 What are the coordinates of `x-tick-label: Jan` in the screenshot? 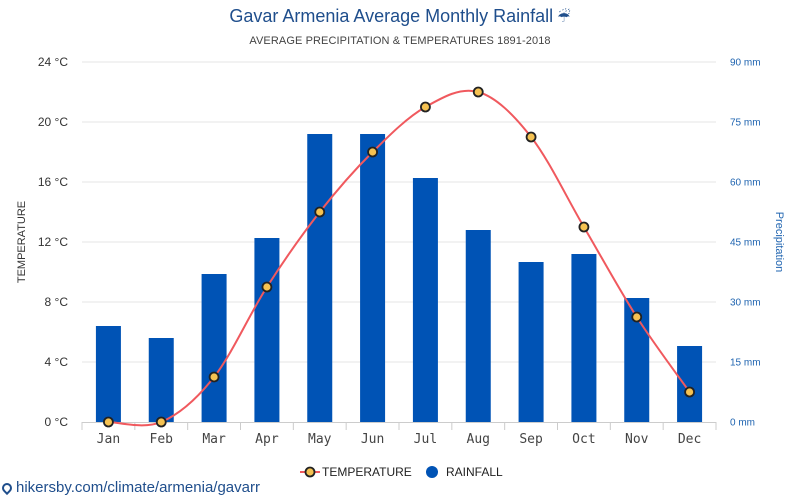 It's located at (108, 439).